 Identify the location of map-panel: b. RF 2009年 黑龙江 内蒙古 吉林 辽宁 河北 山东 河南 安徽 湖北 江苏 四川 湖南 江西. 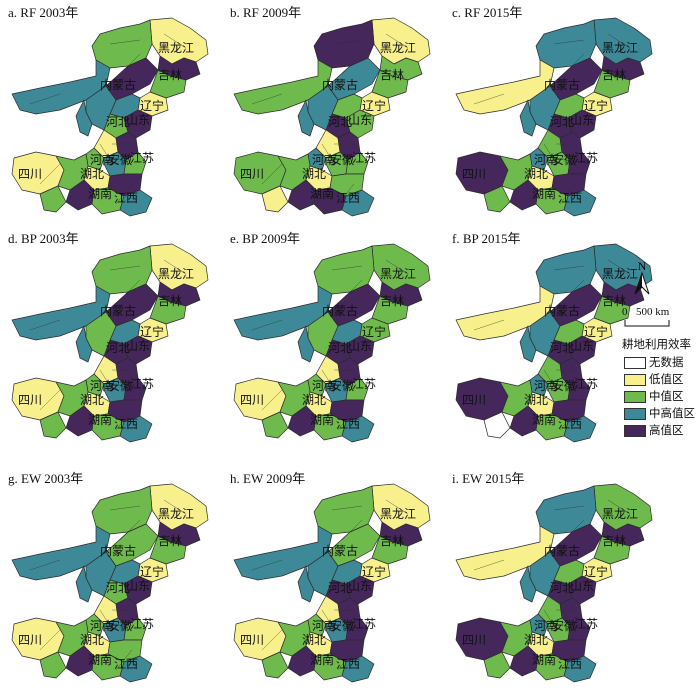
(333, 108).